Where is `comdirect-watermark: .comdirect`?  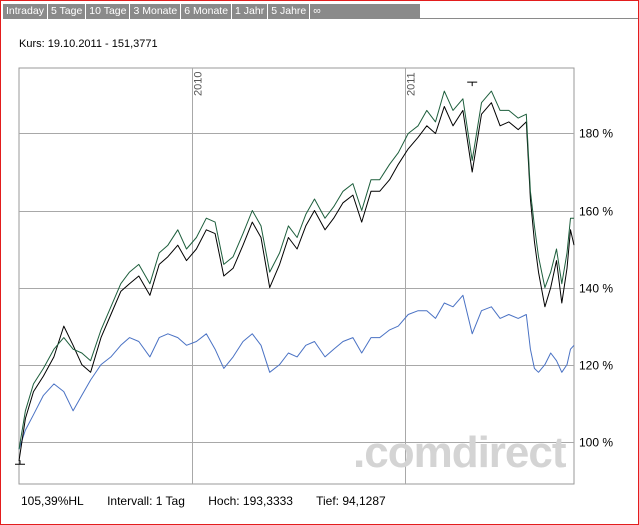
comdirect-watermark: .comdirect is located at coordinates (460, 452).